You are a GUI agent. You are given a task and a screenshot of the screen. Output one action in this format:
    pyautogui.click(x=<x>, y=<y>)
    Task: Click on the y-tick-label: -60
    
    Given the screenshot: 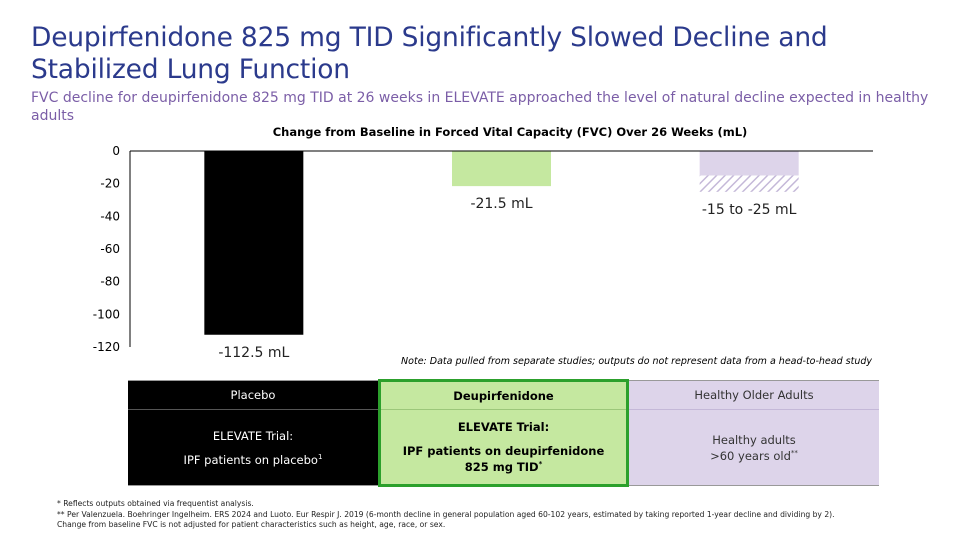 What is the action you would take?
    pyautogui.click(x=110, y=249)
    